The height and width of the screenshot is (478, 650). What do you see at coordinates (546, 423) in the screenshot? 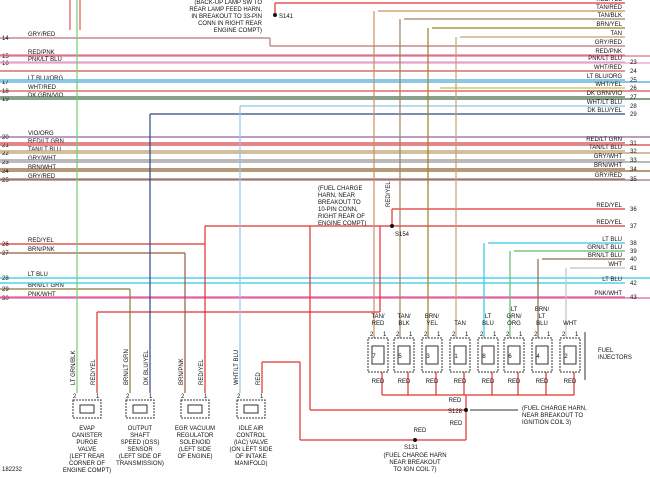
I see `splice-note: IGNITION COIL 3)` at bounding box center [546, 423].